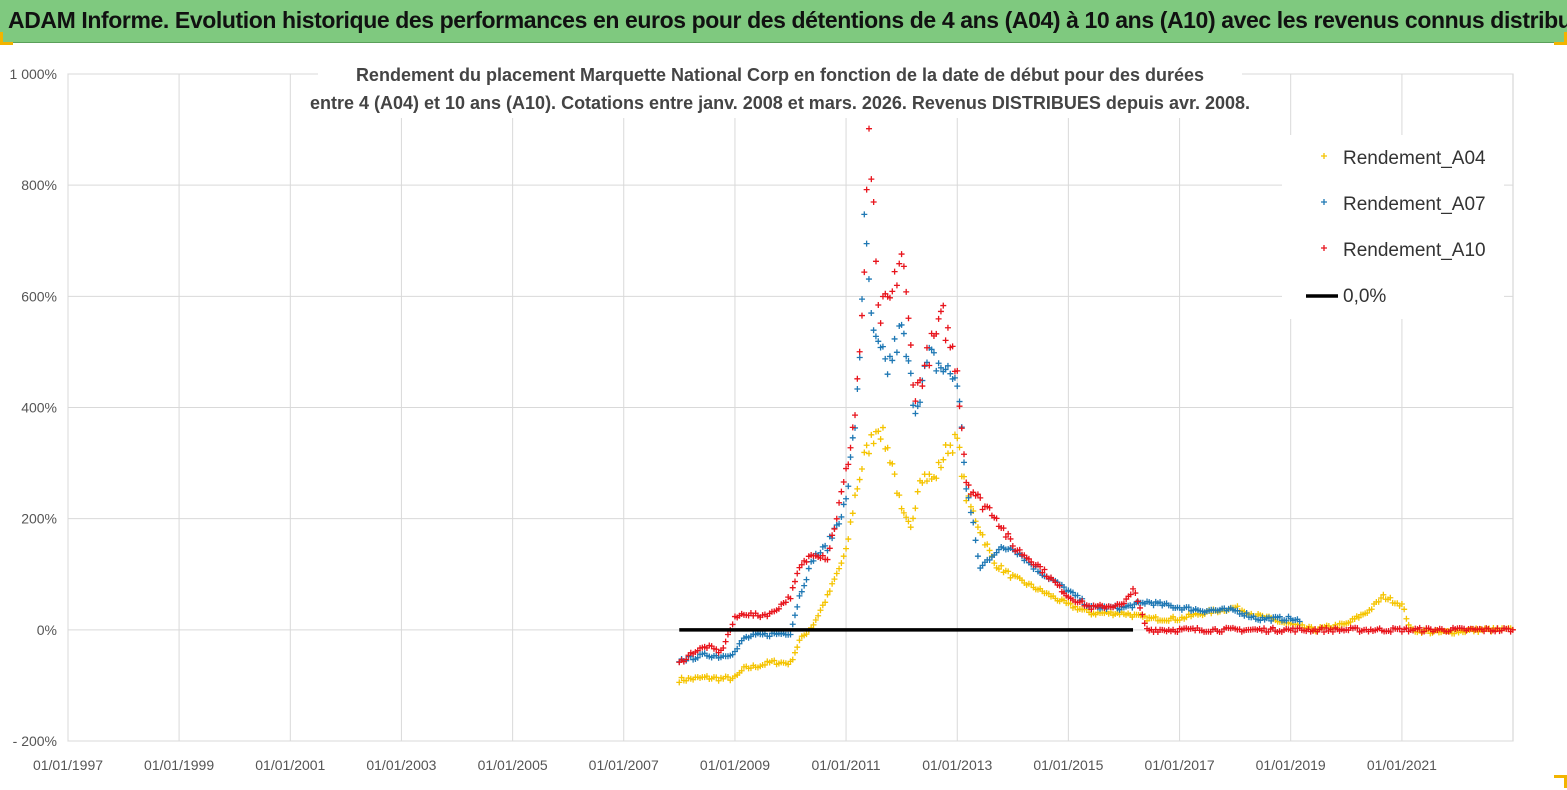 The image size is (1567, 790). What do you see at coordinates (846, 765) in the screenshot?
I see `x-tick-label: 01/01/2011` at bounding box center [846, 765].